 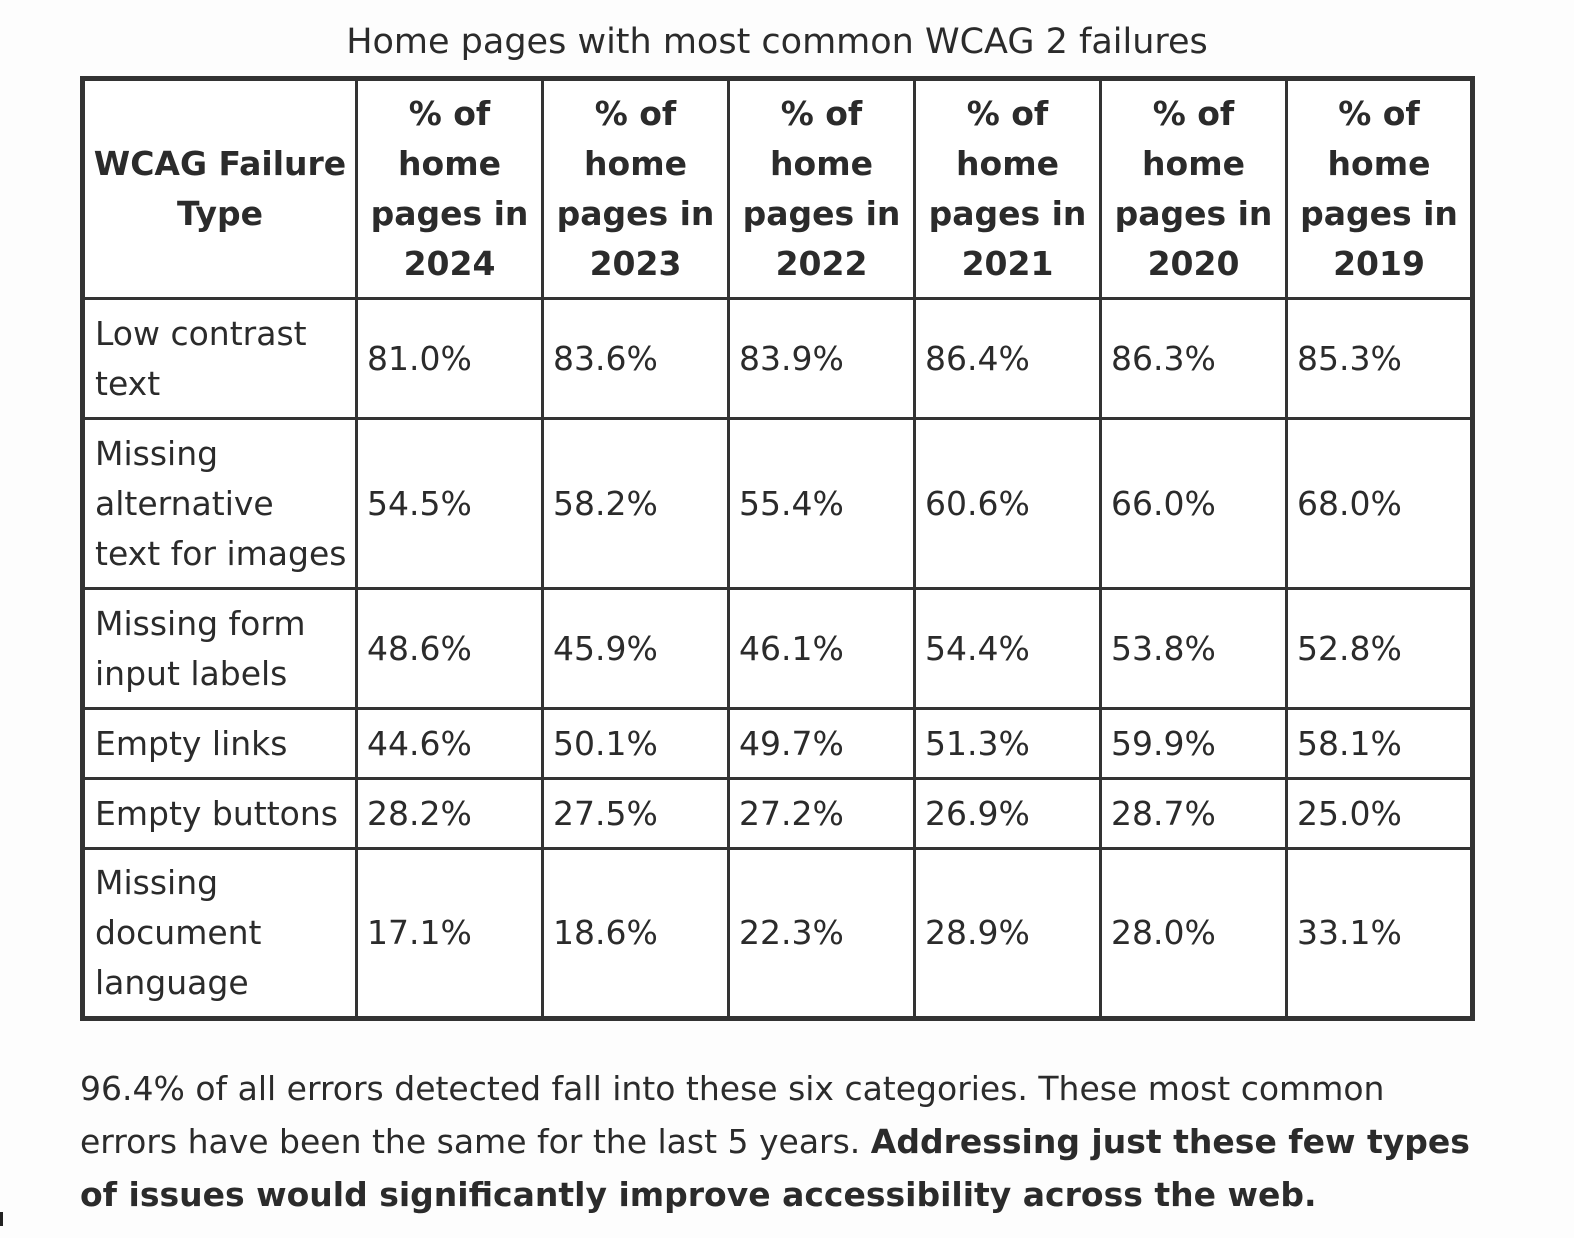 I want to click on value-cell: 28.9%, so click(x=1007, y=933).